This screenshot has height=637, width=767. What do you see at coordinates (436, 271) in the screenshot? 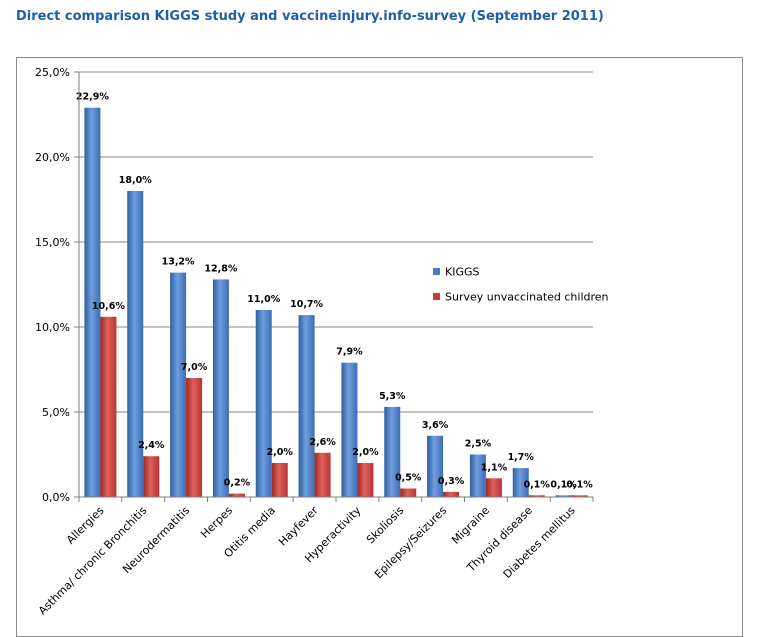
I see `legend-swatch-kiggs` at bounding box center [436, 271].